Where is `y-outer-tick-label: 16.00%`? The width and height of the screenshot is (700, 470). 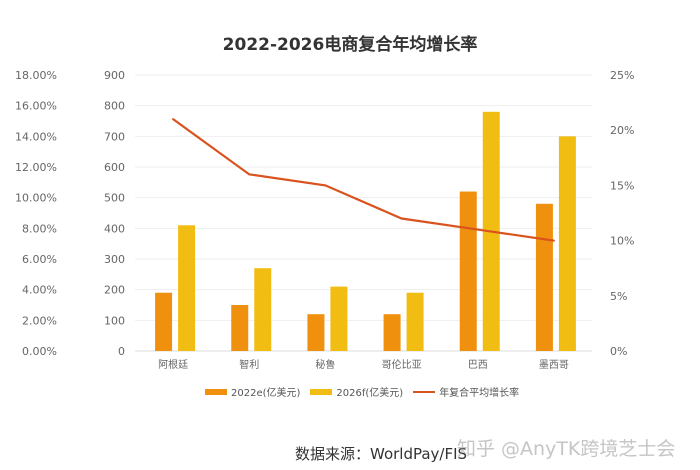 y-outer-tick-label: 16.00% is located at coordinates (36, 106).